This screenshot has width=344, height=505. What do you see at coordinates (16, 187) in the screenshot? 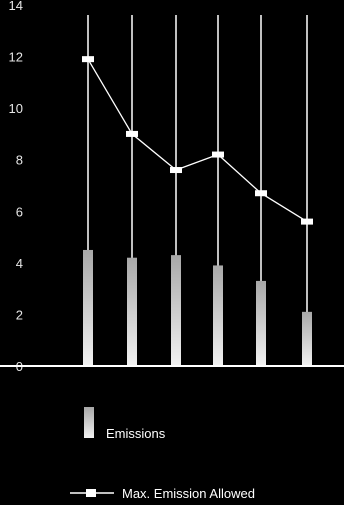
I see `y-axis: 02468101214` at bounding box center [16, 187].